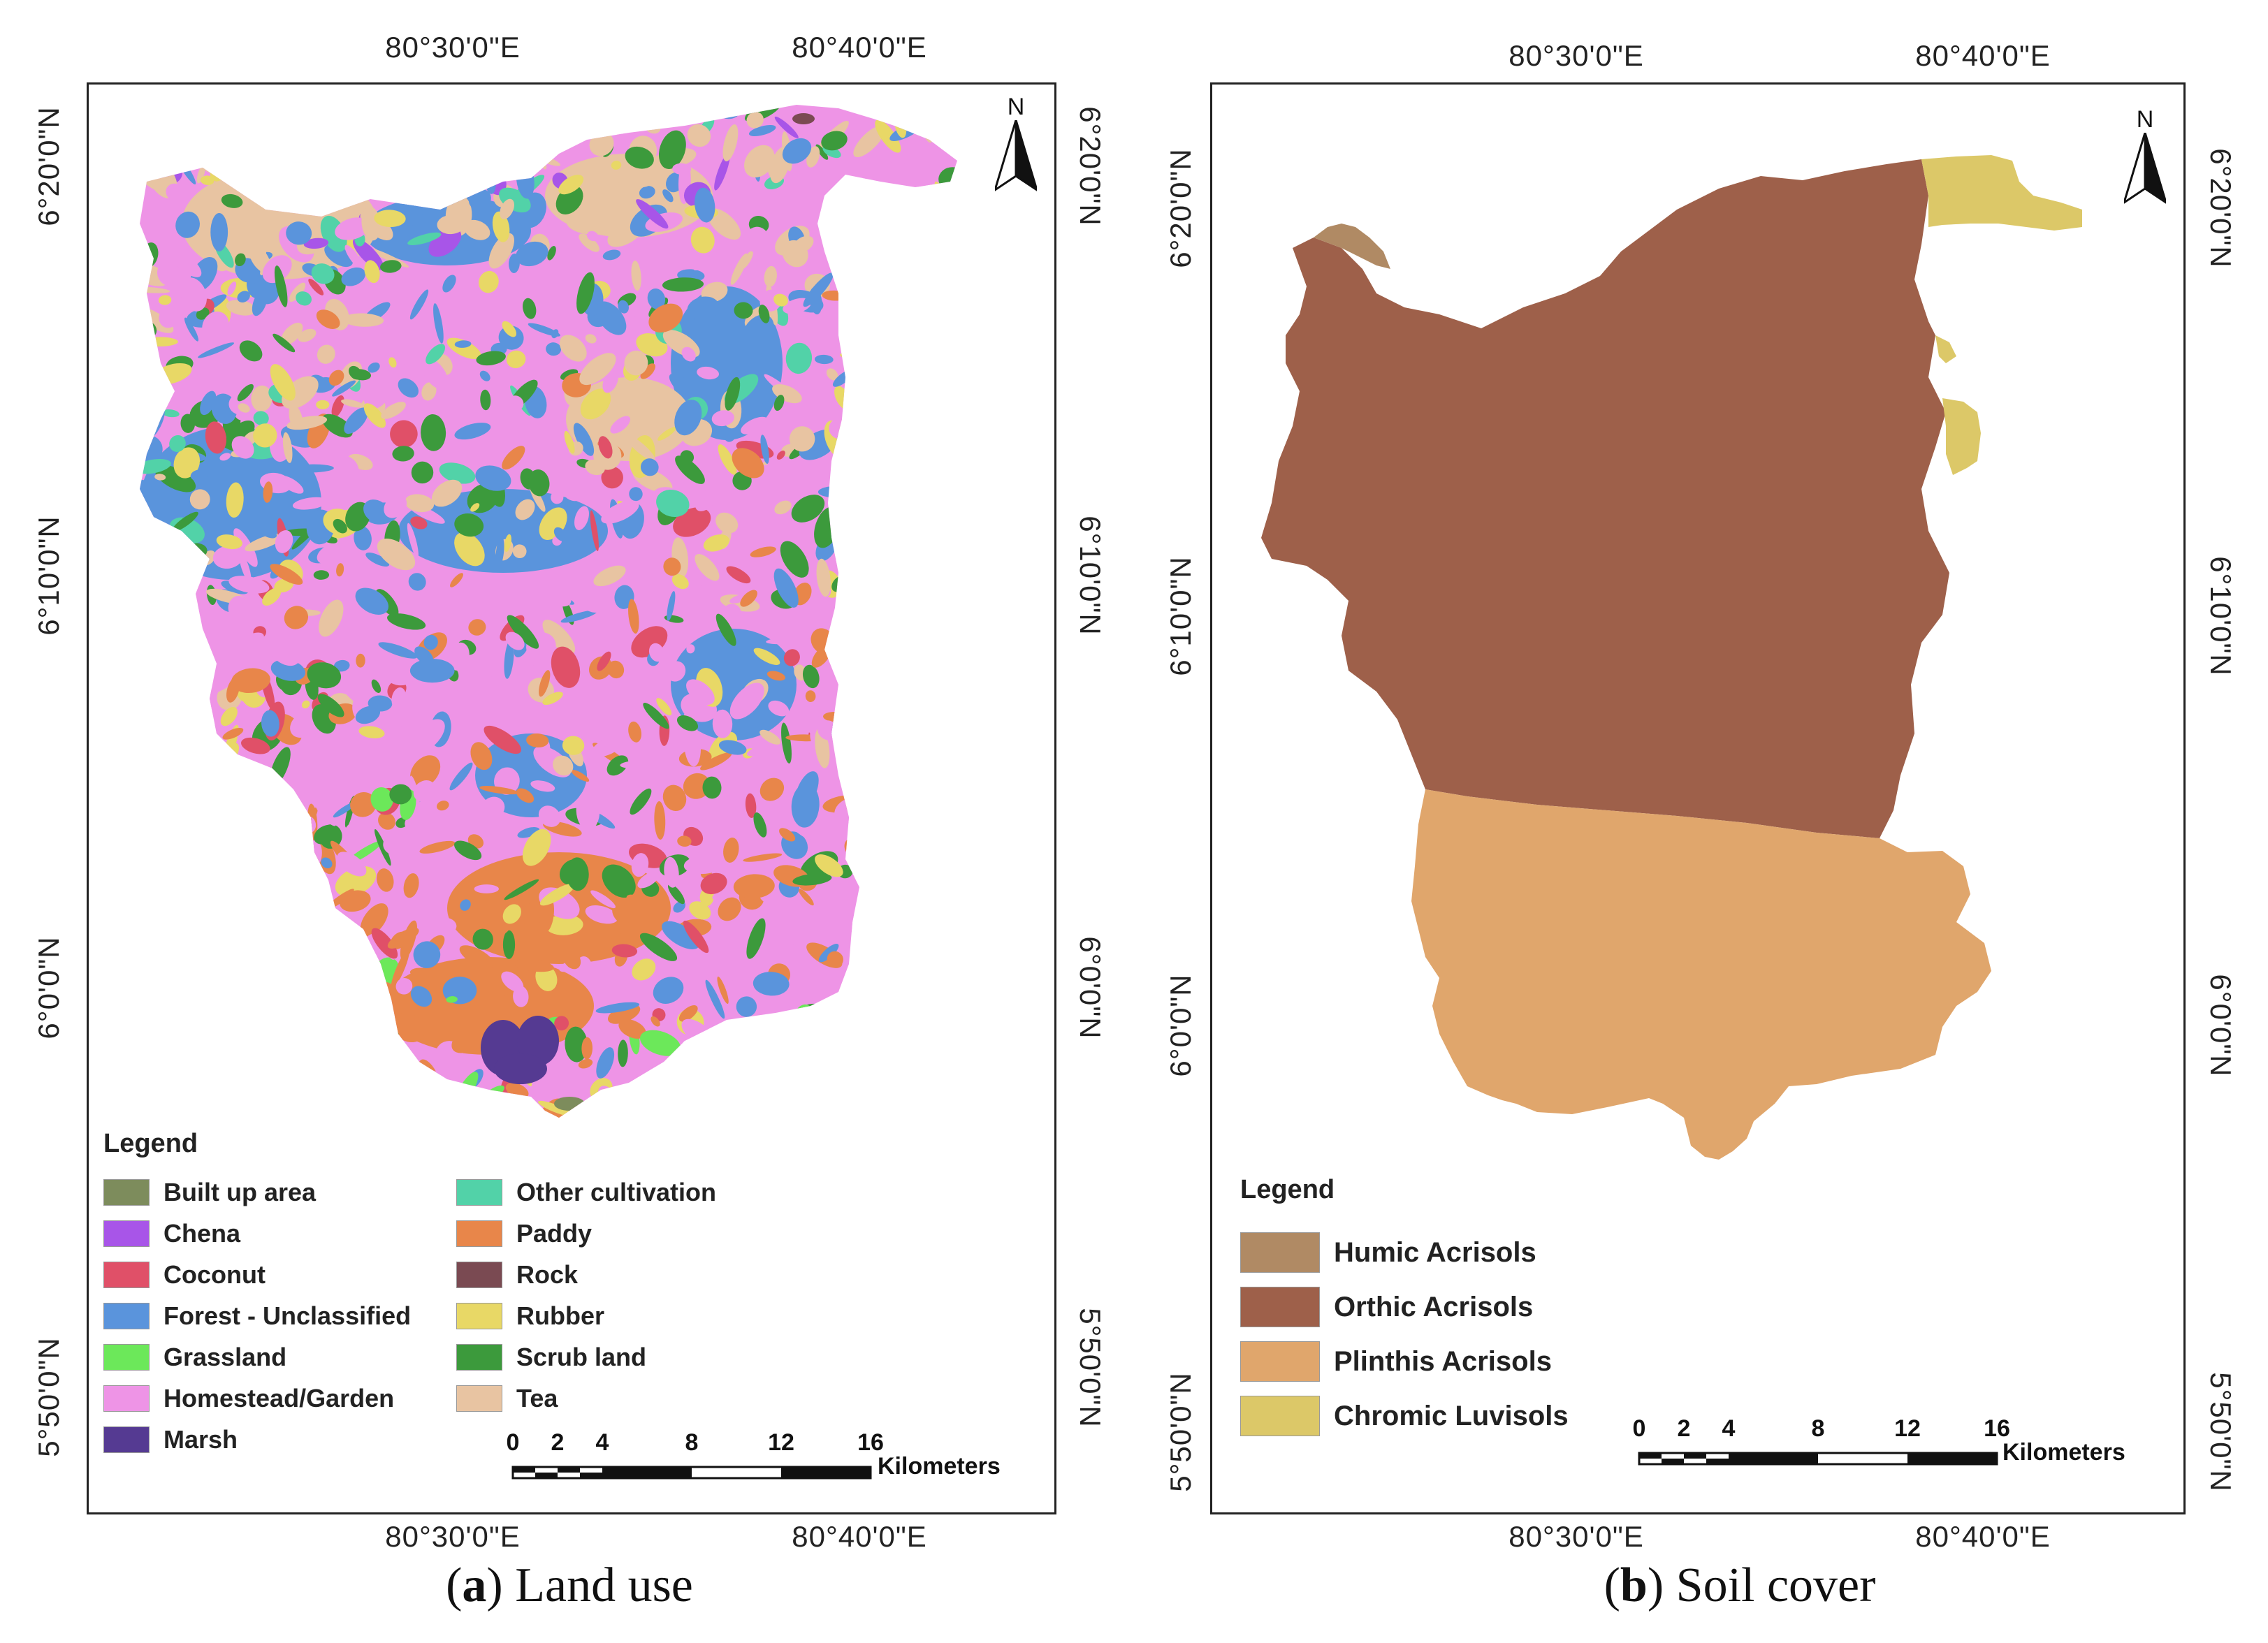 The width and height of the screenshot is (2268, 1643). What do you see at coordinates (520, 1069) in the screenshot?
I see `land-use-patch-marsh` at bounding box center [520, 1069].